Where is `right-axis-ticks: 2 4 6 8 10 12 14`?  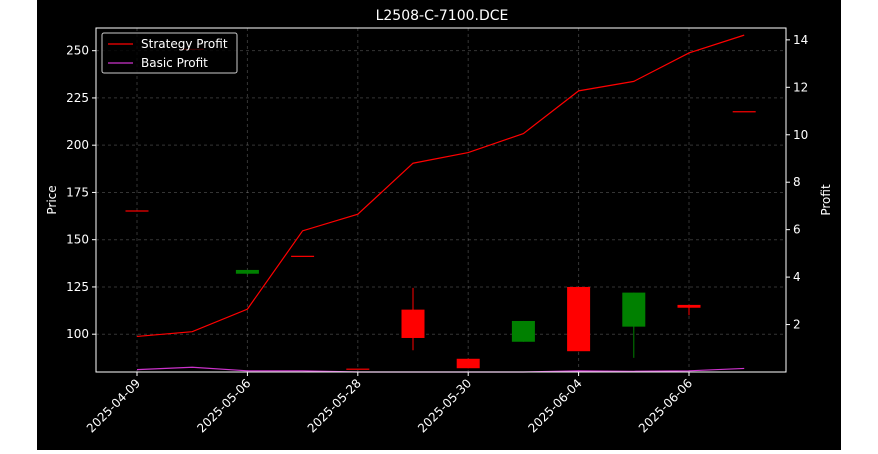
right-axis-ticks: 2 4 6 8 10 12 14 is located at coordinates (797, 182).